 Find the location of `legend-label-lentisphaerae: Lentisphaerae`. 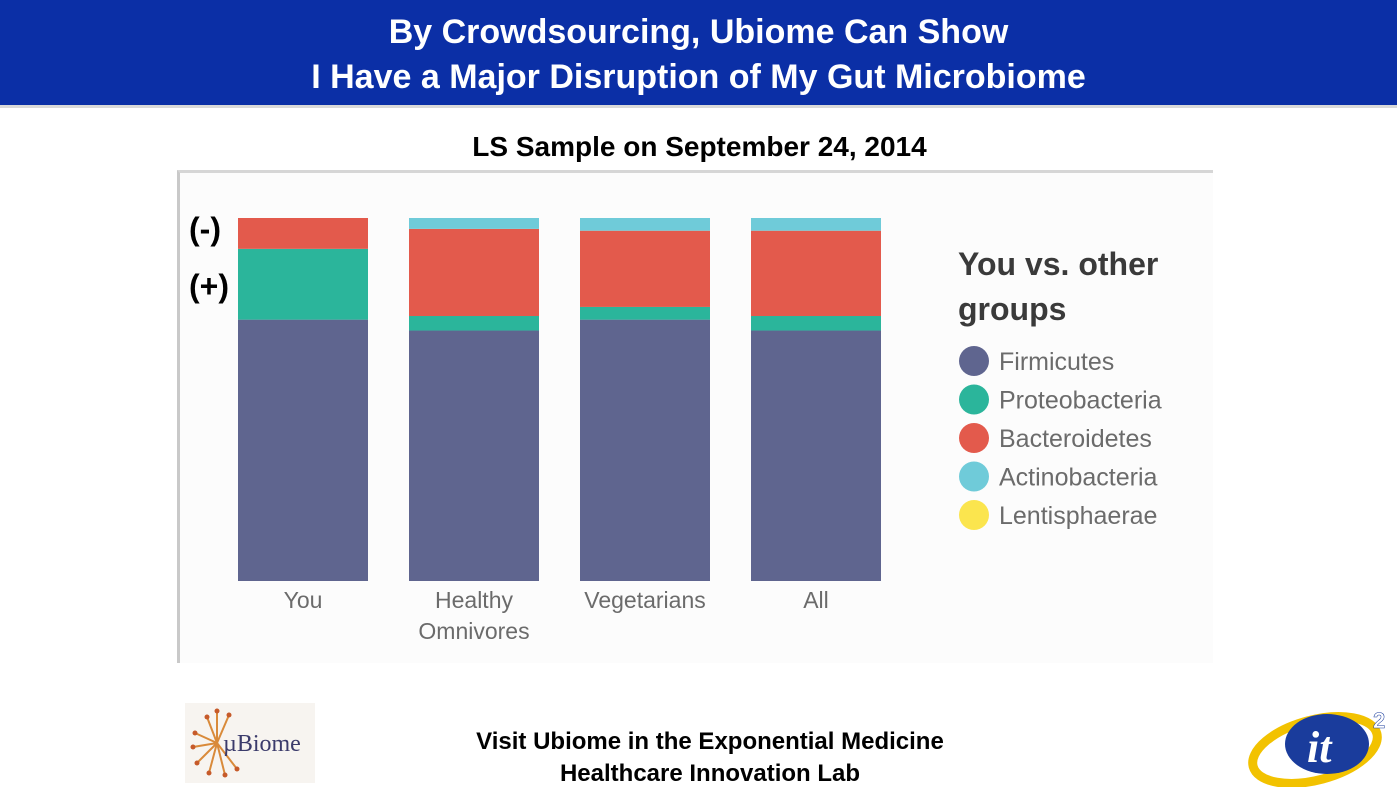

legend-label-lentisphaerae: Lentisphaerae is located at coordinates (1078, 516).